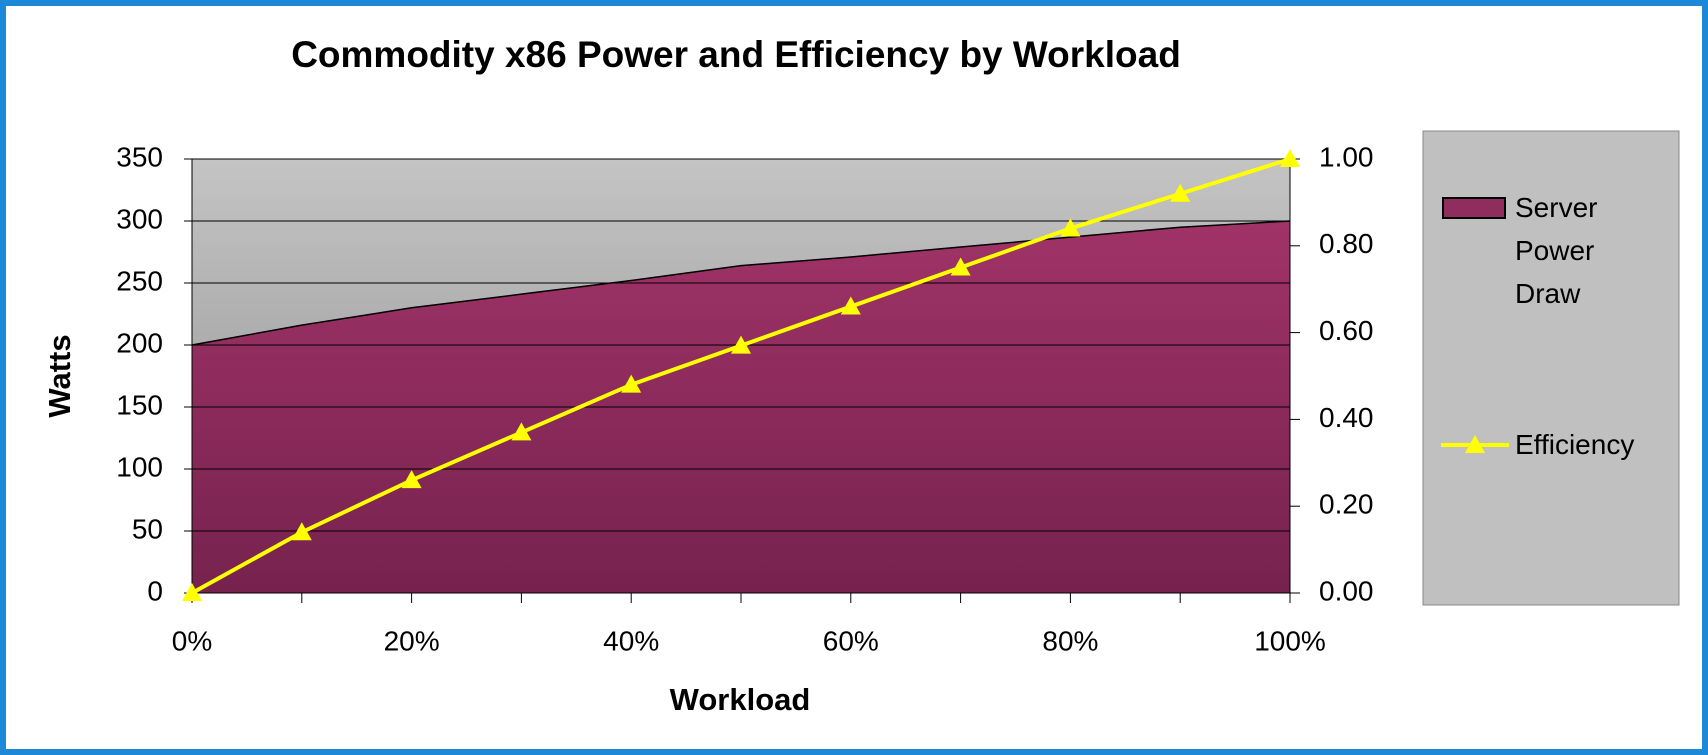  What do you see at coordinates (139, 218) in the screenshot?
I see `y-tick-label: 300` at bounding box center [139, 218].